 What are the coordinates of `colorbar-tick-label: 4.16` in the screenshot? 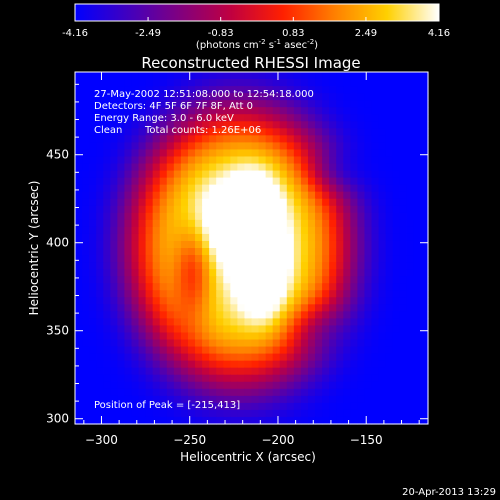 It's located at (439, 33).